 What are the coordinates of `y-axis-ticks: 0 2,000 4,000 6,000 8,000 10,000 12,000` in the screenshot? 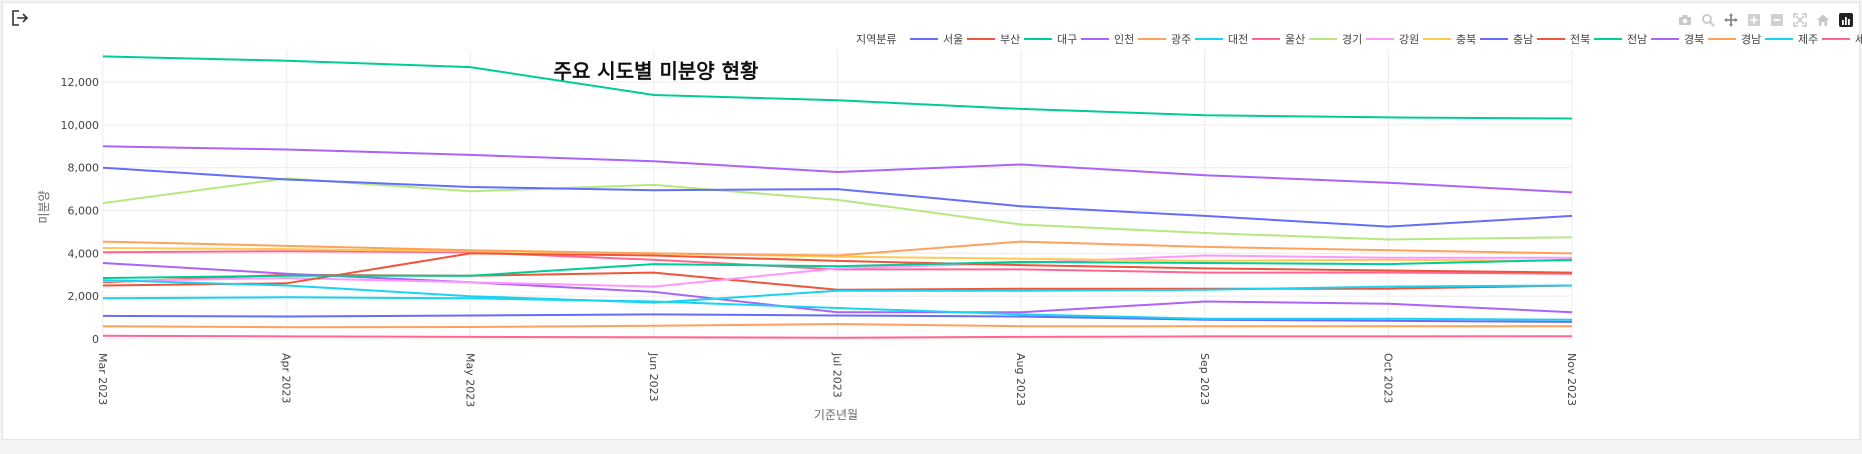 It's located at (80, 211).